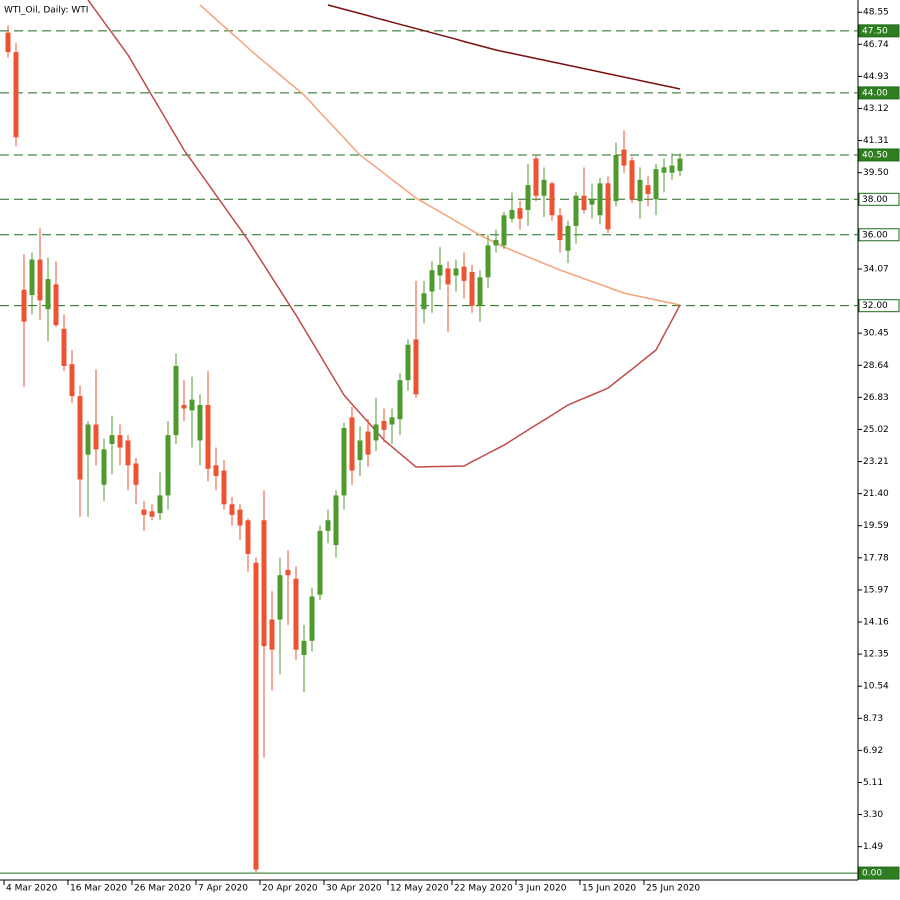 Image resolution: width=900 pixels, height=900 pixels. What do you see at coordinates (875, 306) in the screenshot?
I see `level-label: 32.00` at bounding box center [875, 306].